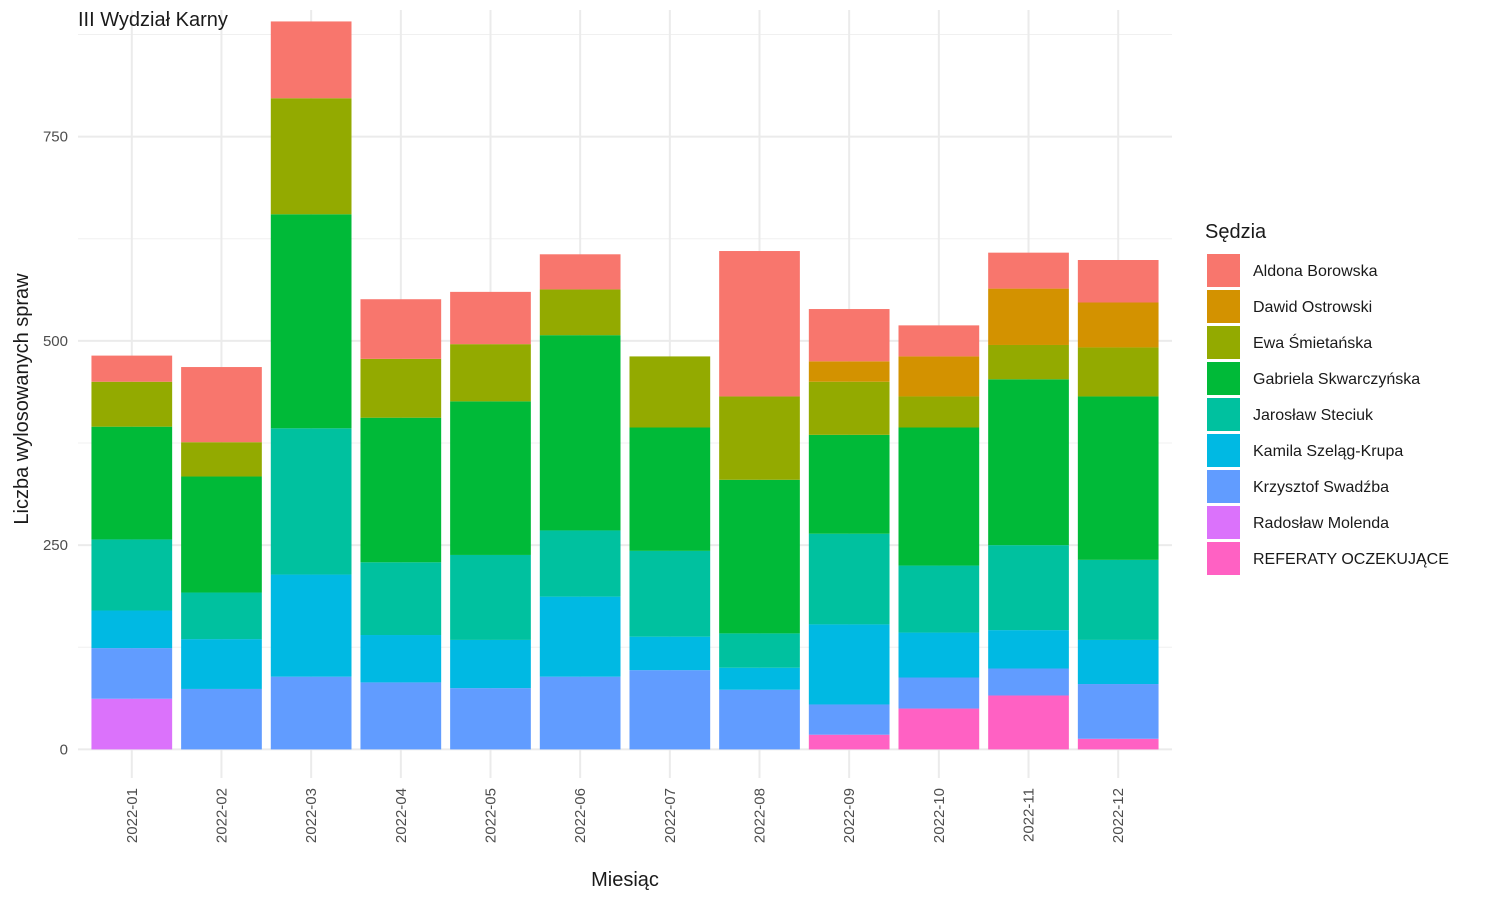 This screenshot has height=900, width=1500. I want to click on legend-label: Kamila Szeląg-Krupa, so click(1328, 451).